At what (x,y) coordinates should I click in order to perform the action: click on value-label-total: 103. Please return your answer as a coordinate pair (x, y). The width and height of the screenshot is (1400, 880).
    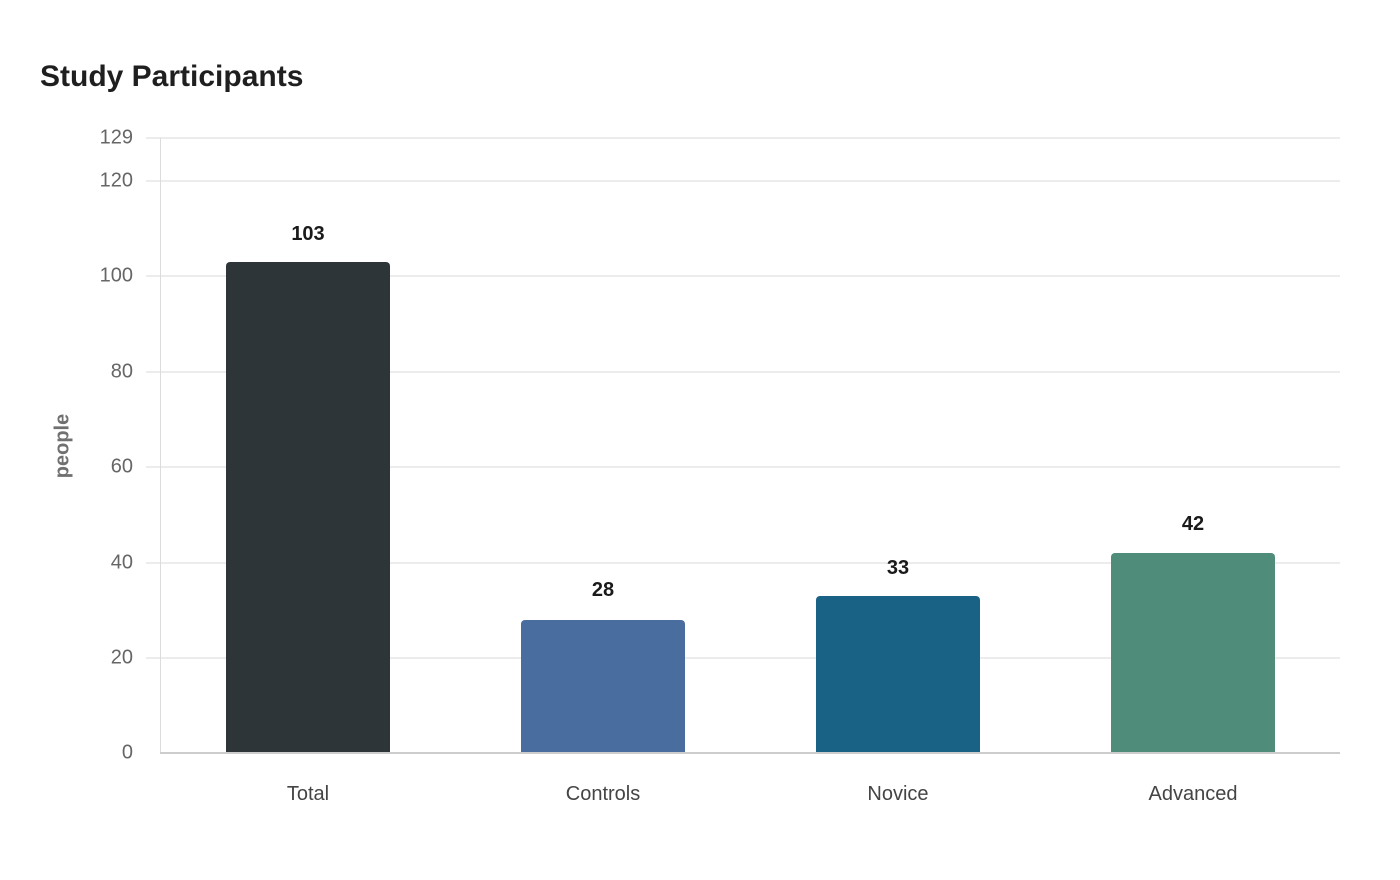
    Looking at the image, I should click on (308, 234).